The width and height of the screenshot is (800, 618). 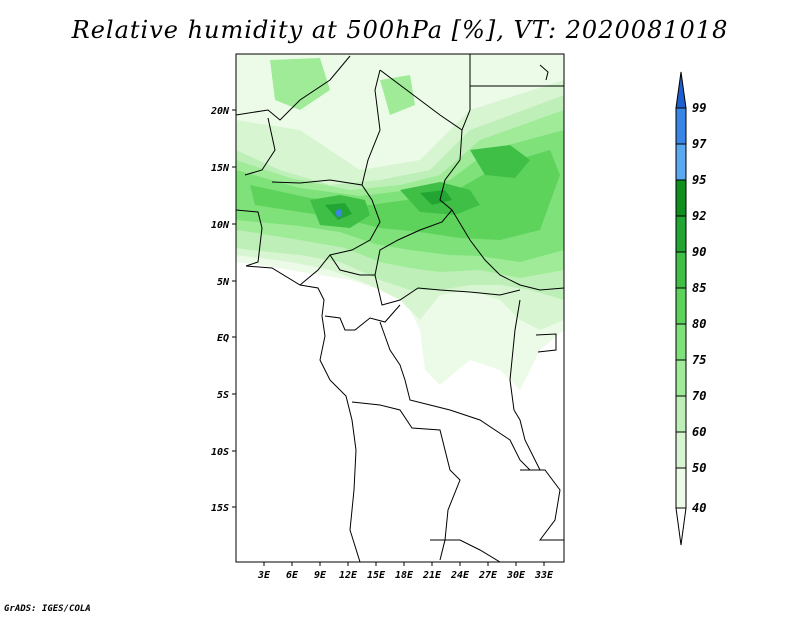 What do you see at coordinates (699, 396) in the screenshot?
I see `colorbar-label: 70` at bounding box center [699, 396].